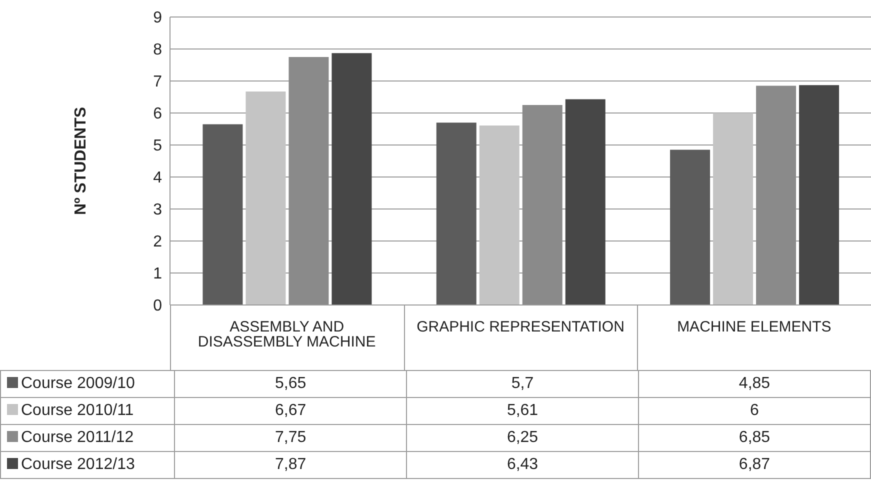 This screenshot has height=482, width=871. Describe the element at coordinates (287, 334) in the screenshot. I see `x-tick-label: ASSEMBLY AND DISASSEMBLY MACHINE` at that location.